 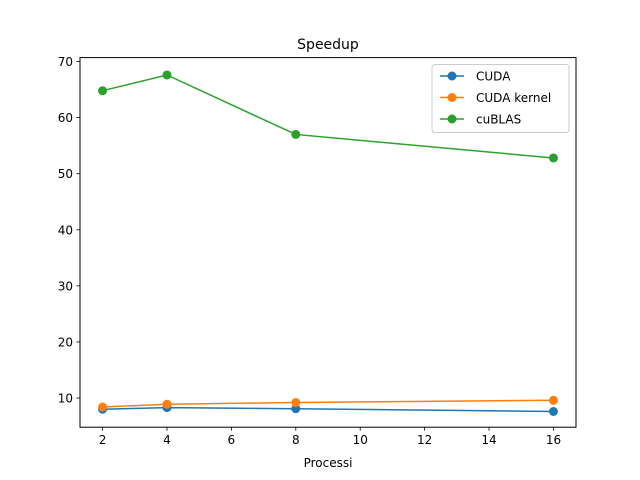 What do you see at coordinates (167, 440) in the screenshot?
I see `x-tick-label: 4` at bounding box center [167, 440].